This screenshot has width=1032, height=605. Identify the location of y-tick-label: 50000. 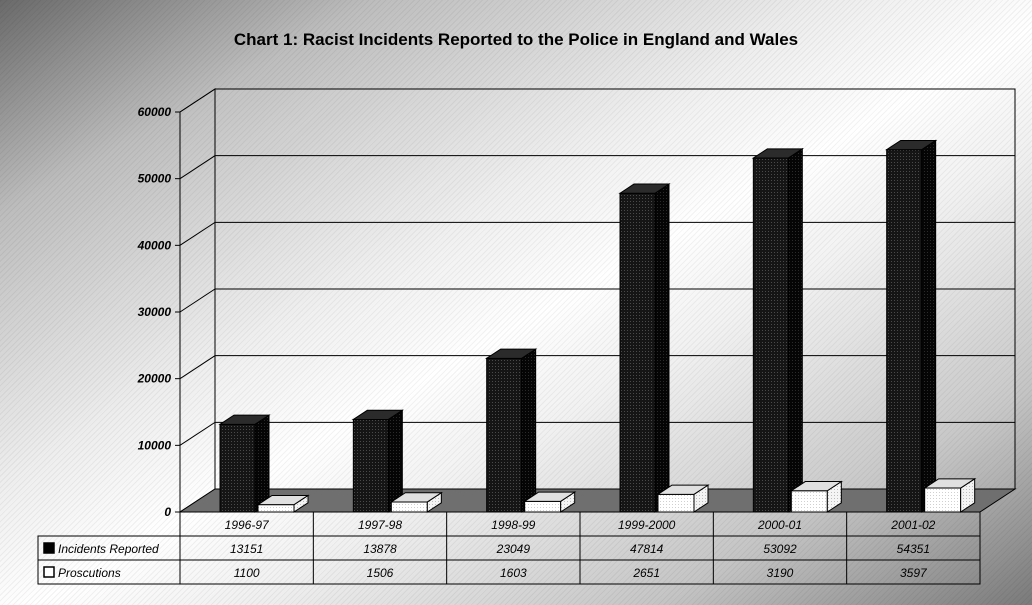
(155, 179).